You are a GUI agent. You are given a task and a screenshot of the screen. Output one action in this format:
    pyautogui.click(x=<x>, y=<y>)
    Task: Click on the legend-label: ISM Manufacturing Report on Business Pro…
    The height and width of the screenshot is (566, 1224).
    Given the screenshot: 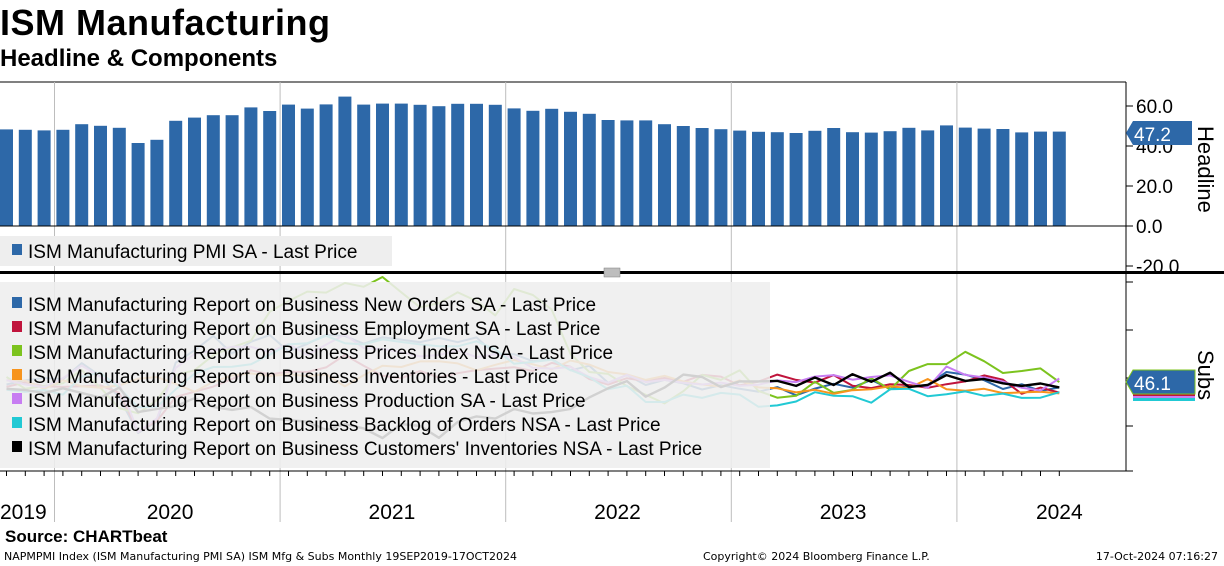 What is the action you would take?
    pyautogui.click(x=307, y=401)
    